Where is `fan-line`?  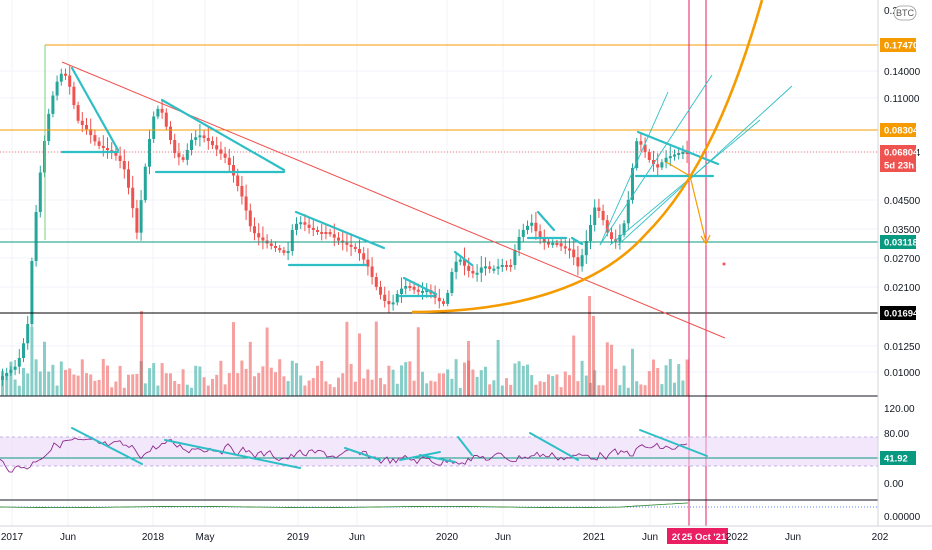 fan-line is located at coordinates (705, 165).